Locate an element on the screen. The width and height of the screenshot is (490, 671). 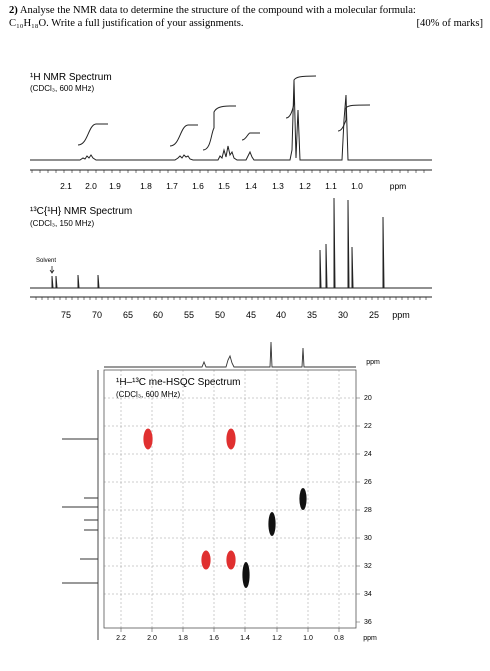
hsqc-left-projection is located at coordinates (80, 505).